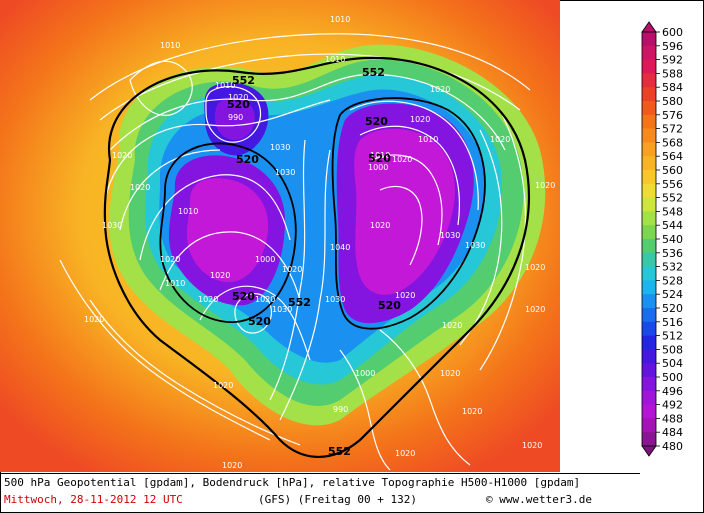 This screenshot has width=704, height=513. Describe the element at coordinates (672, 87) in the screenshot. I see `scale-label: 584` at that location.